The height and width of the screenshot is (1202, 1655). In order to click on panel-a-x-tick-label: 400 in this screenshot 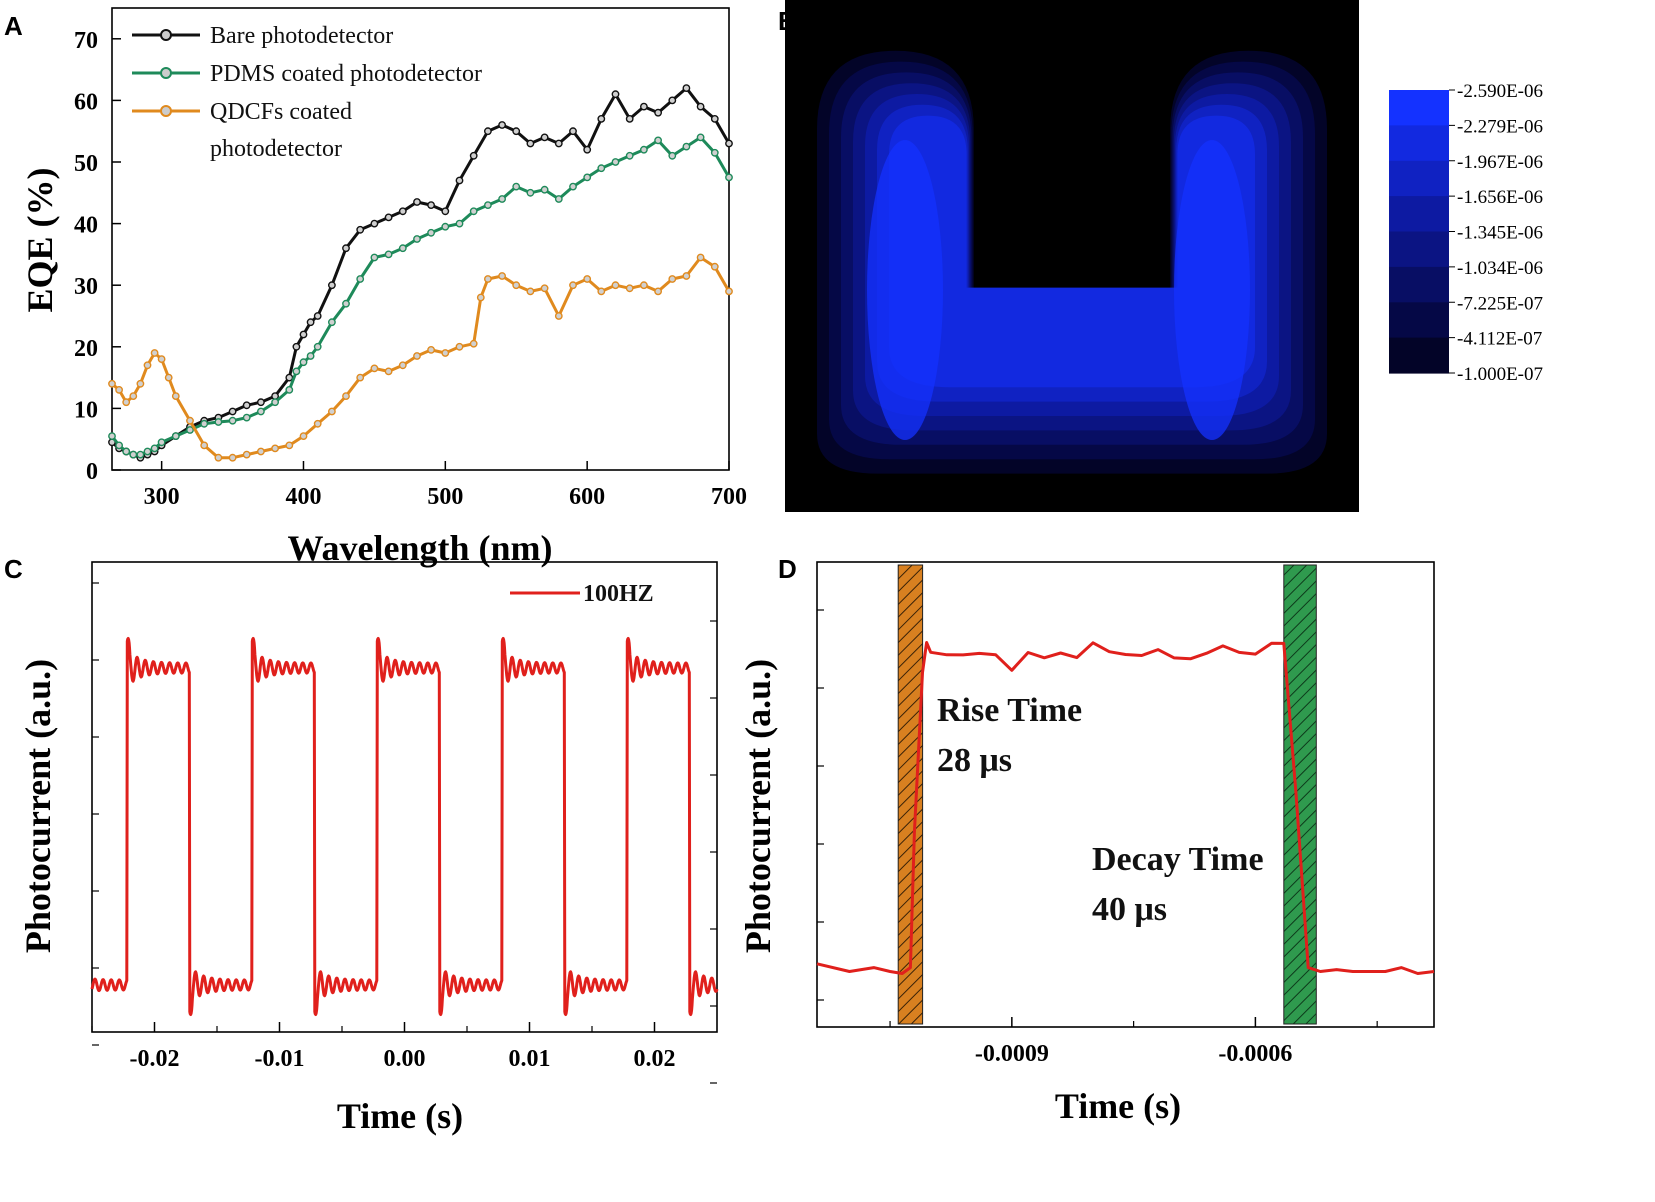, I will do `click(303, 497)`.